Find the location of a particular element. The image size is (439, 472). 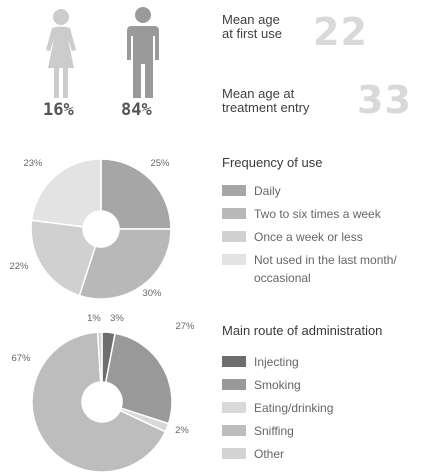

legend-label: Other is located at coordinates (269, 454).